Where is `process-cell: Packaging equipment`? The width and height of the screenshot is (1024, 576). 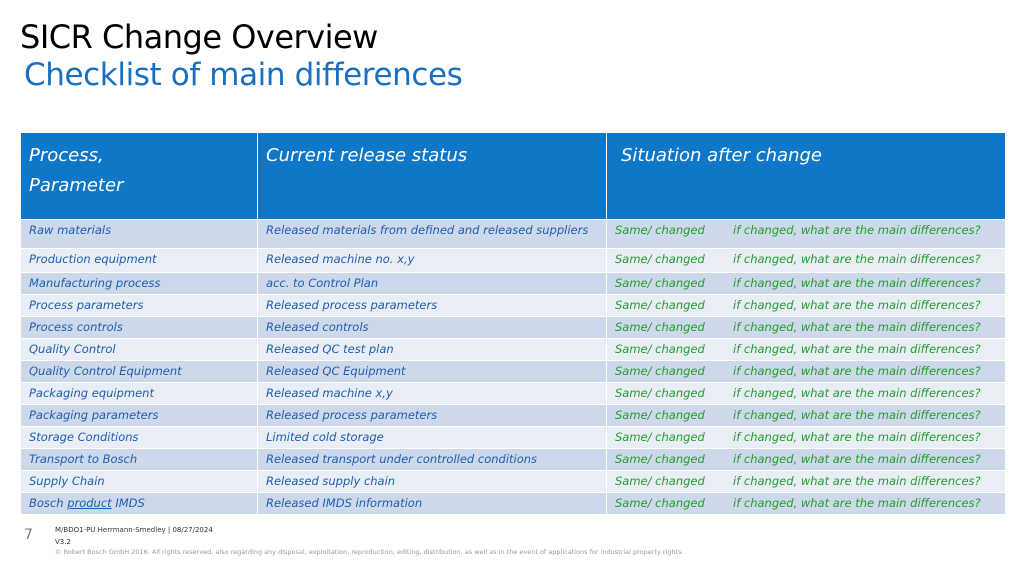 process-cell: Packaging equipment is located at coordinates (139, 393).